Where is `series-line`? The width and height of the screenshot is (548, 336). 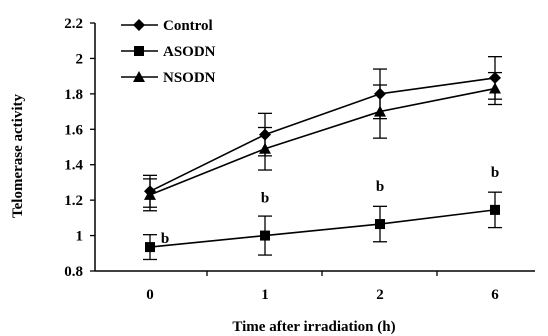
series-line is located at coordinates (322, 228).